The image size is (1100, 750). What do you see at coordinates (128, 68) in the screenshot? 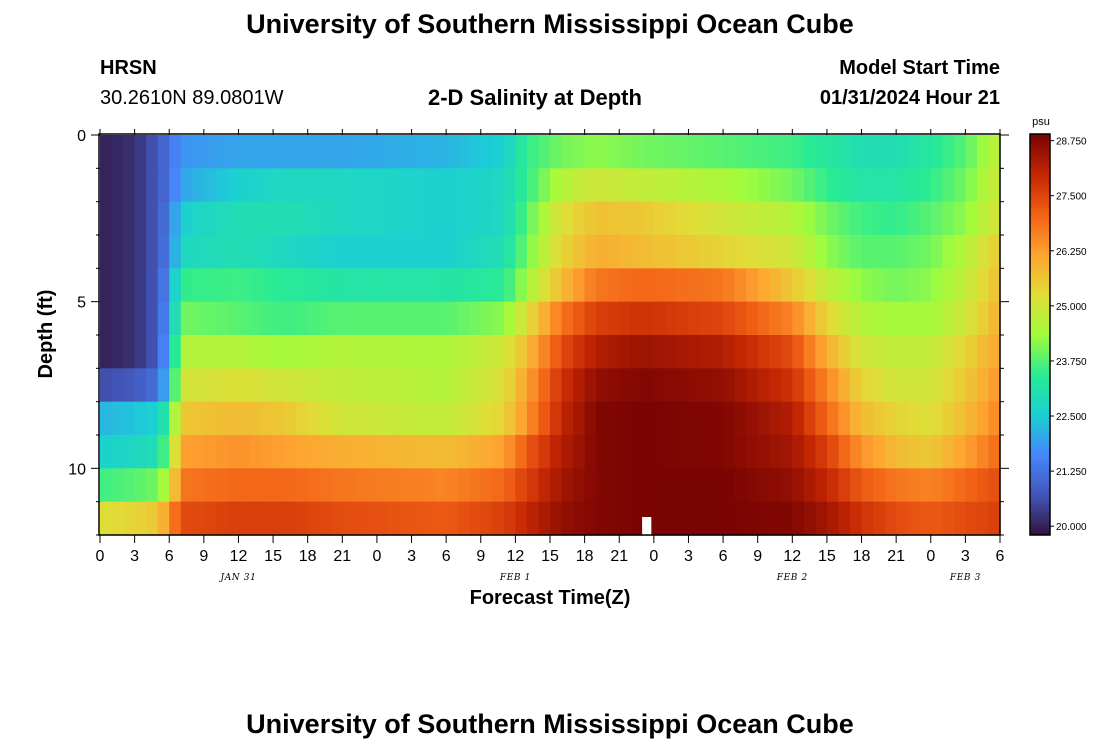
I see `station-name: HRSN` at bounding box center [128, 68].